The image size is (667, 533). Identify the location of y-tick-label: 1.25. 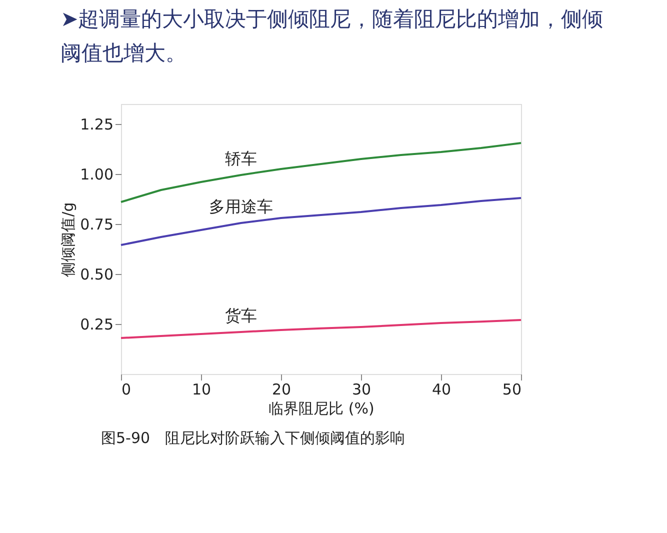
(97, 125).